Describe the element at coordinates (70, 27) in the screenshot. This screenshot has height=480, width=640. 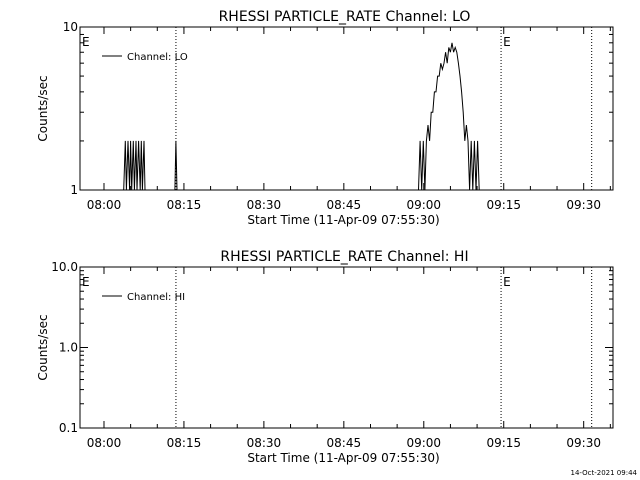
I see `y-tick-label: 10` at that location.